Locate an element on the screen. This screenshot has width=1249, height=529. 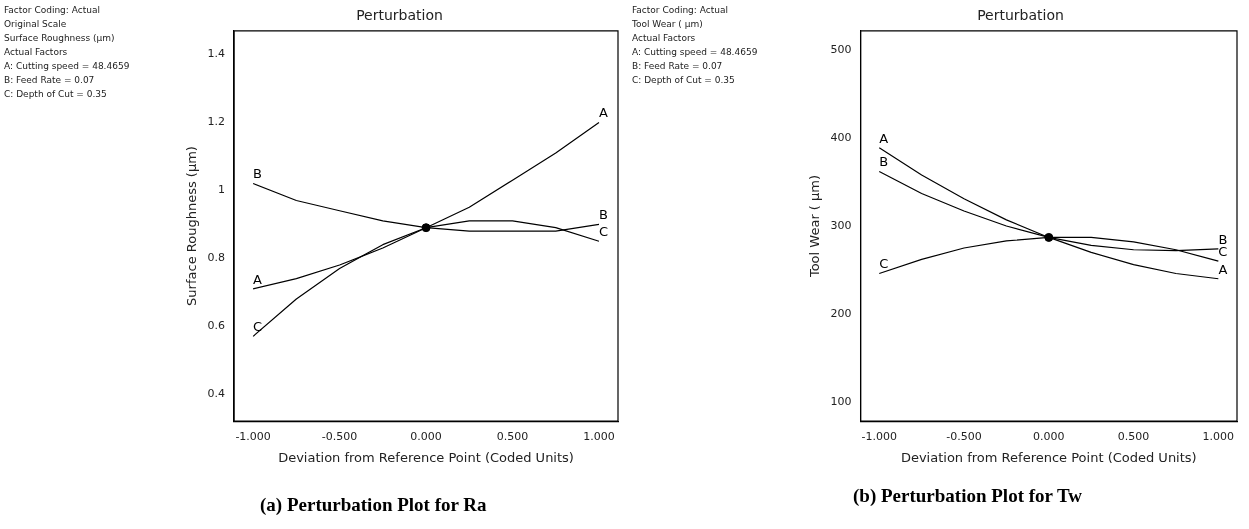
y-axis-title: Surface Roughness (µm) is located at coordinates (192, 226).